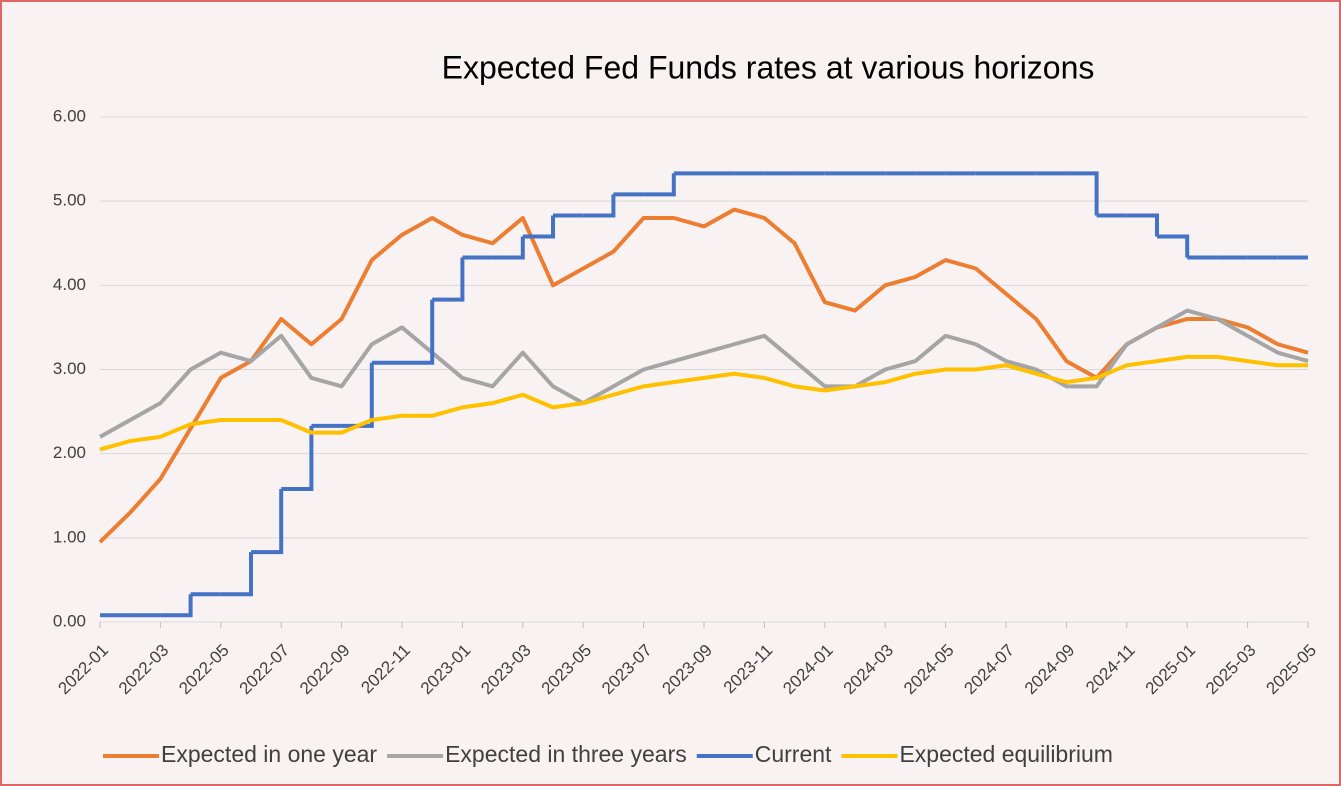 The height and width of the screenshot is (786, 1341). Describe the element at coordinates (269, 754) in the screenshot. I see `legend-label: Expected in one year` at that location.